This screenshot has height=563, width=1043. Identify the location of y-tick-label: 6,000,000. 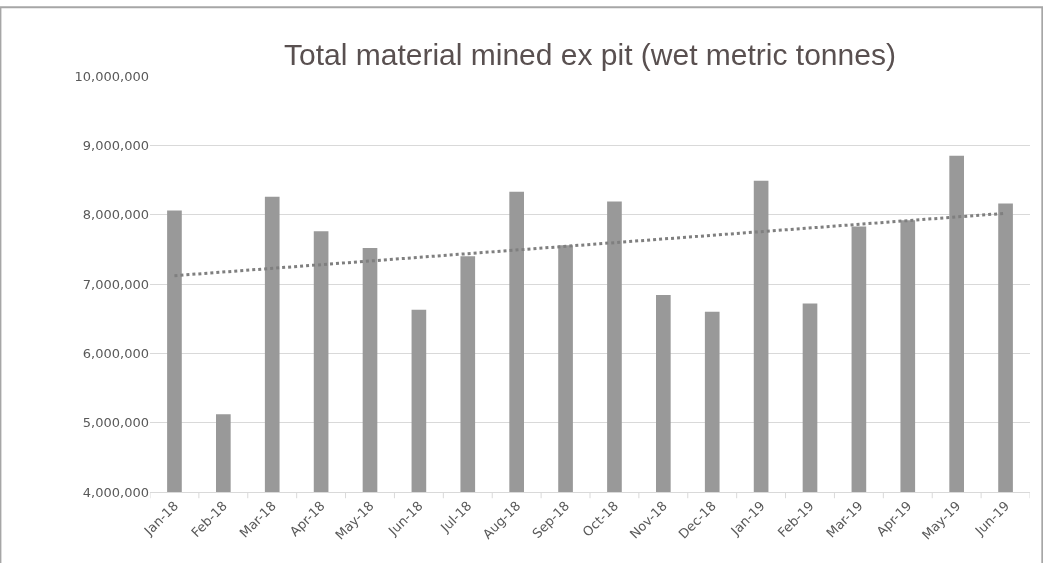
(115, 353).